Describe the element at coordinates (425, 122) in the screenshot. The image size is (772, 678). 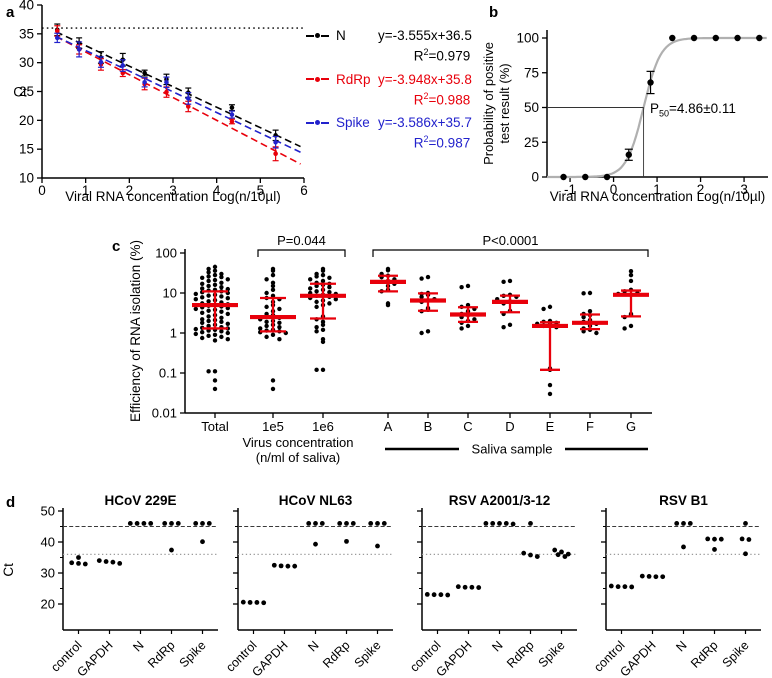
I see `legend-equation: y=-3.586x+35.7` at that location.